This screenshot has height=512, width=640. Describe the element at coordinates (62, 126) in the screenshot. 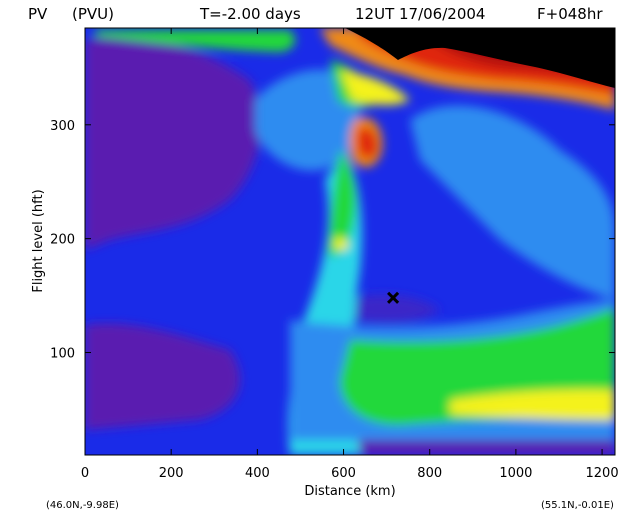

I see `y-tick-label: 300` at that location.